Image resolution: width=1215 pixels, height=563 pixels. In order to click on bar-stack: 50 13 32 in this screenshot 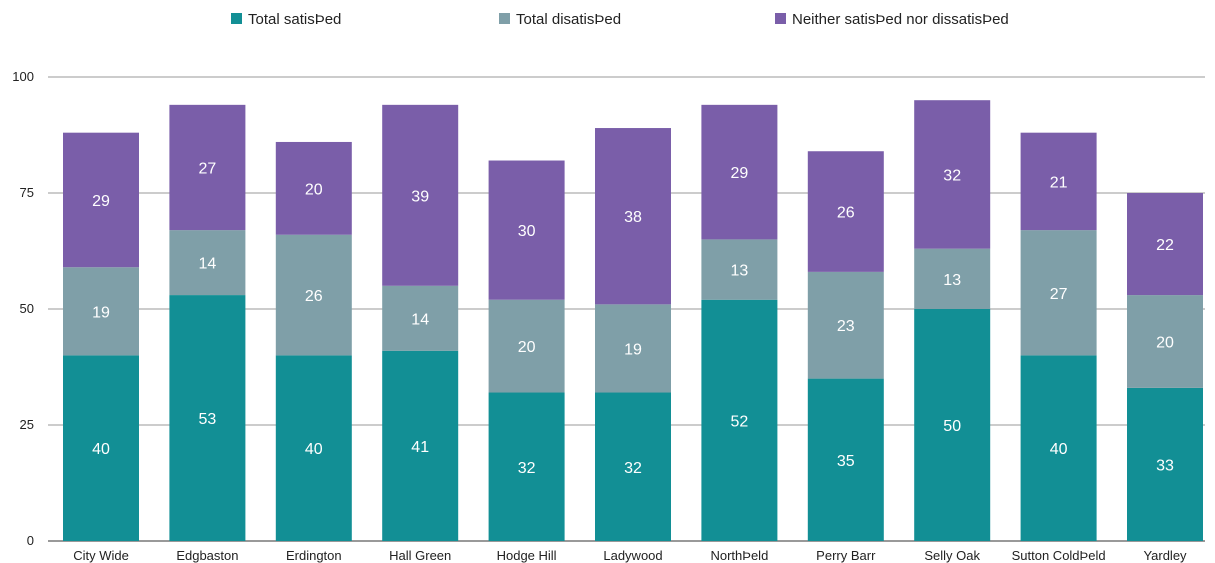, I will do `click(952, 320)`.